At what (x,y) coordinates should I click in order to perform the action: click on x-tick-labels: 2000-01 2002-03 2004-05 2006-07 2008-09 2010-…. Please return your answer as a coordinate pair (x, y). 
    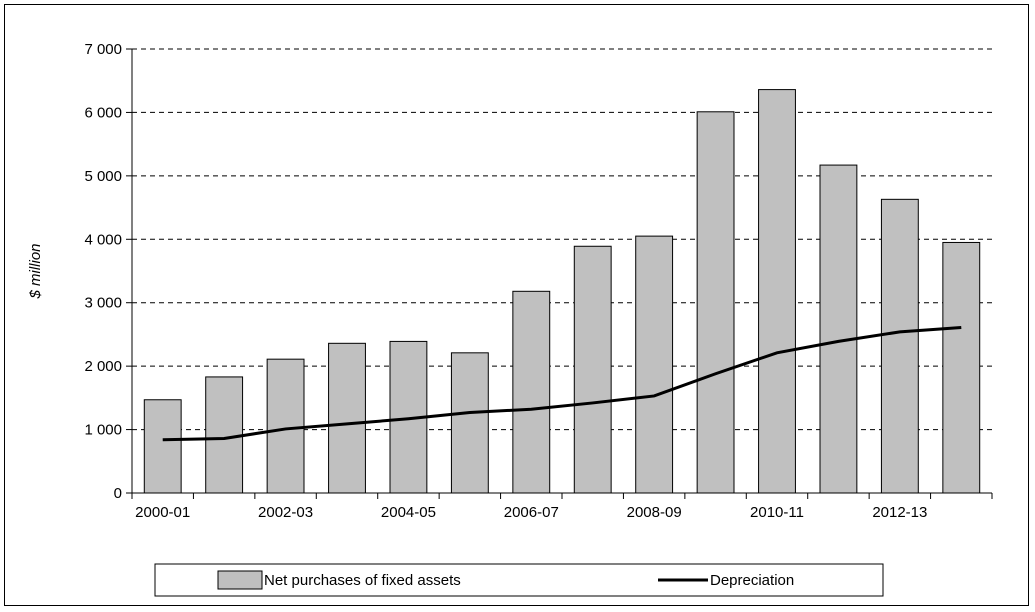
    Looking at the image, I should click on (531, 512).